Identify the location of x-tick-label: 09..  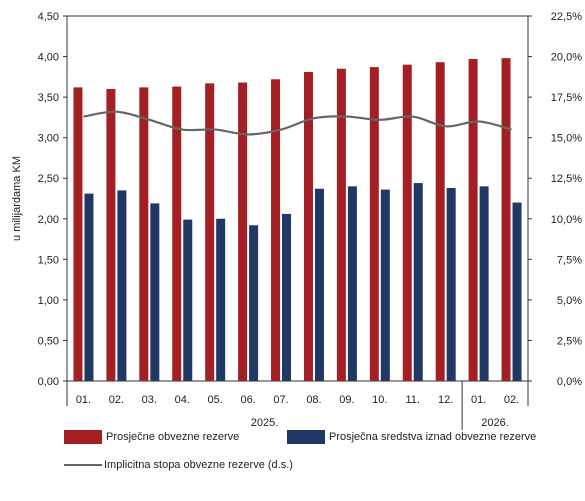
(346, 400).